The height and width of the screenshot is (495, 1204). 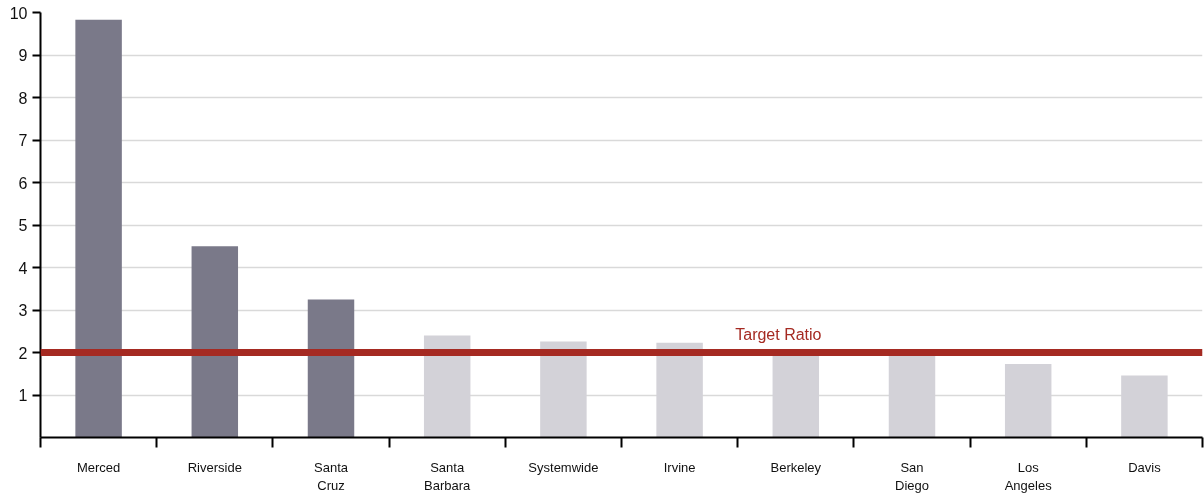 What do you see at coordinates (23, 353) in the screenshot?
I see `y-tick-label: 2` at bounding box center [23, 353].